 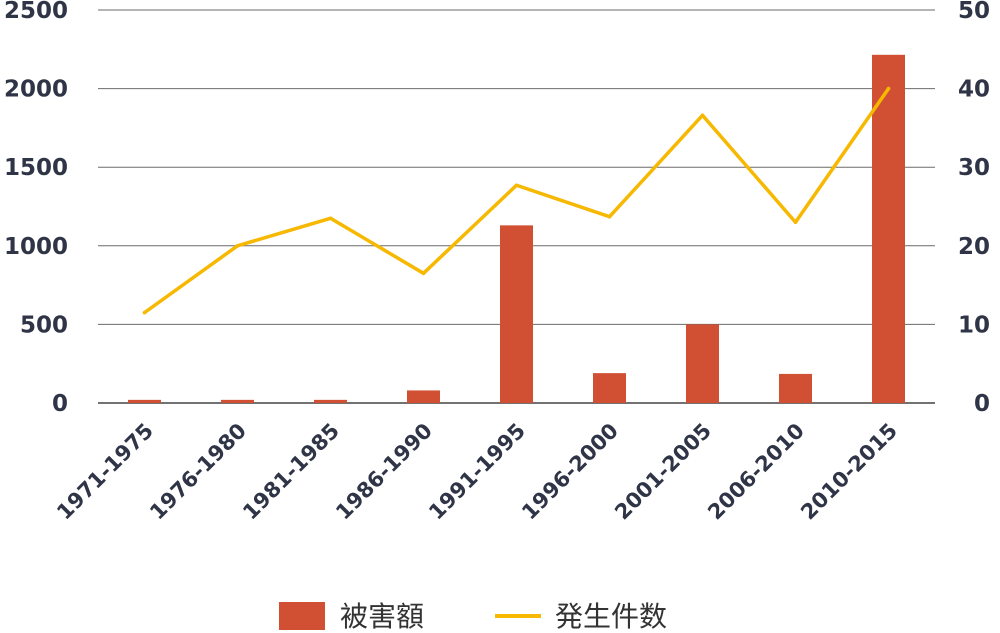 I want to click on legend-label-bar: 被害額, so click(x=382, y=616).